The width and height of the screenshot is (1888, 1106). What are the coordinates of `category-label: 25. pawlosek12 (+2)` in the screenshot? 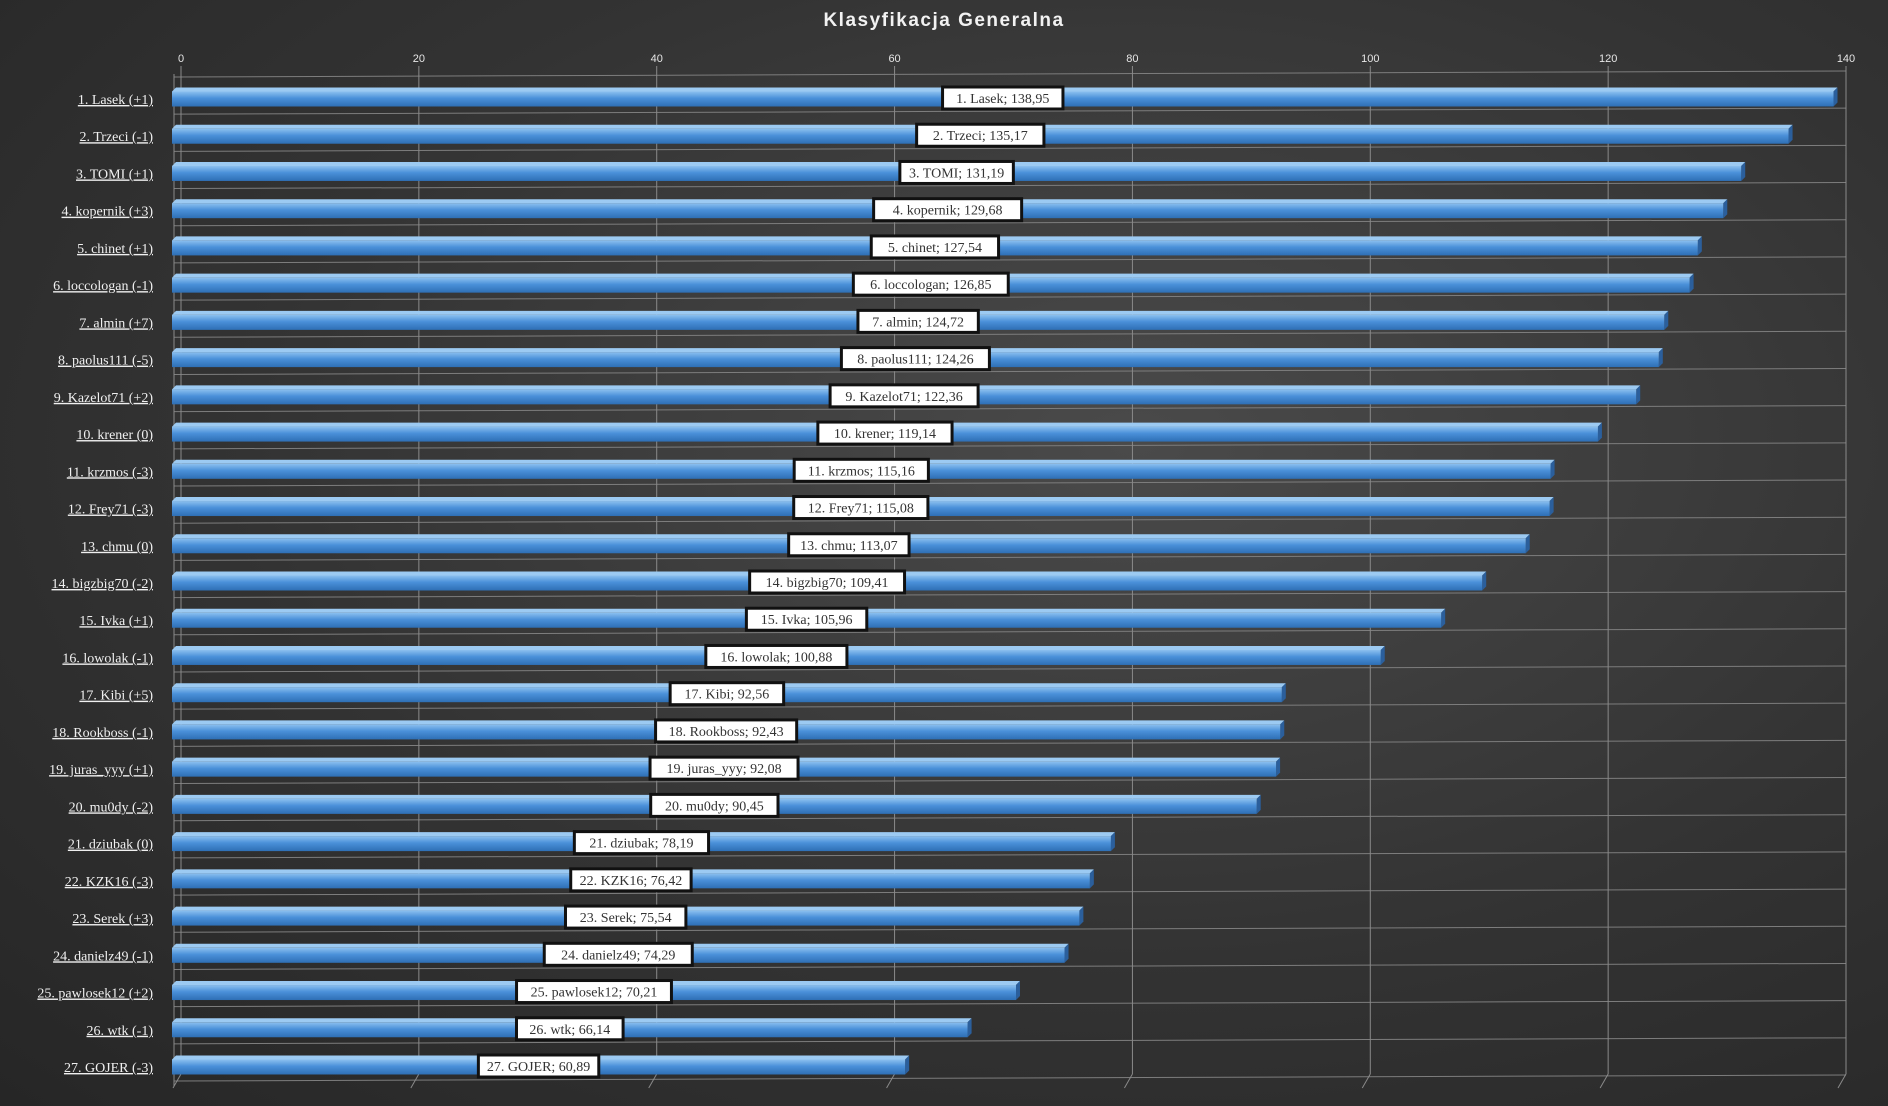 It's located at (95, 994).